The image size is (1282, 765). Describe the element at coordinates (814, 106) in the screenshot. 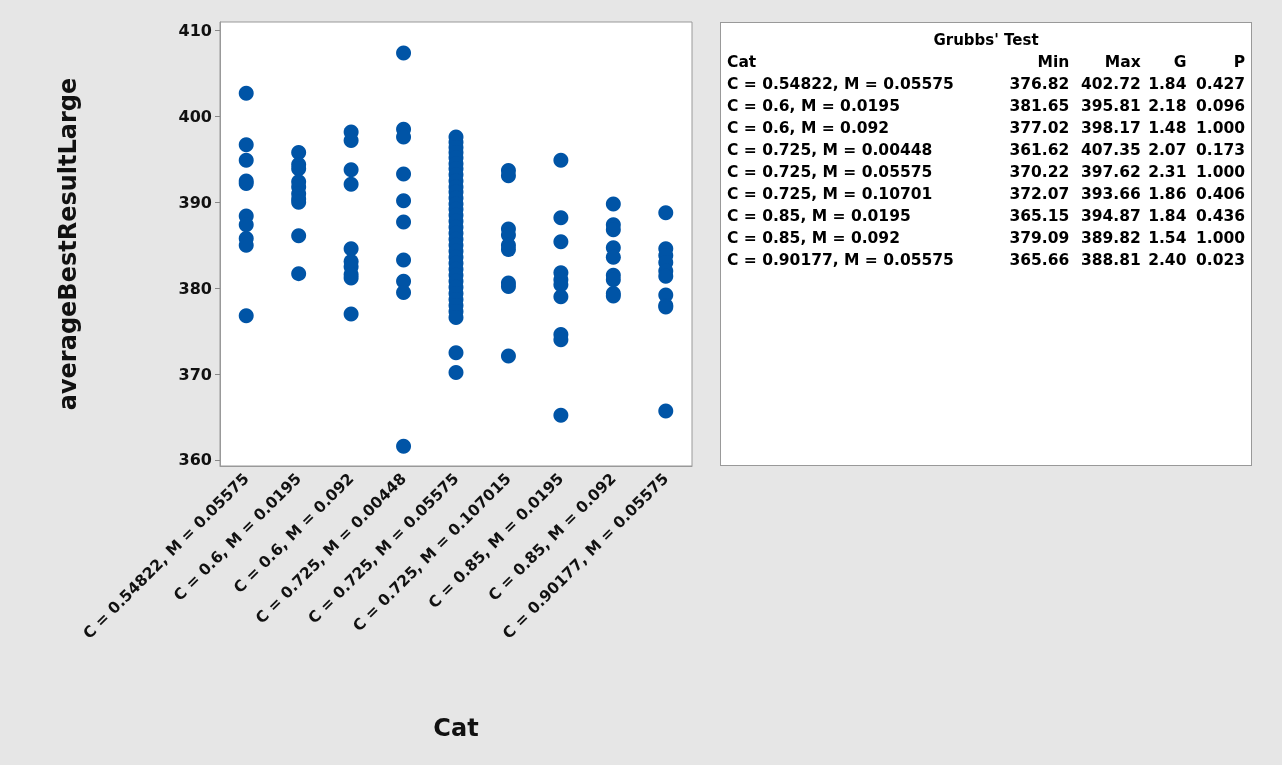

I see `text: C = 0.6, M = 0.0195` at that location.